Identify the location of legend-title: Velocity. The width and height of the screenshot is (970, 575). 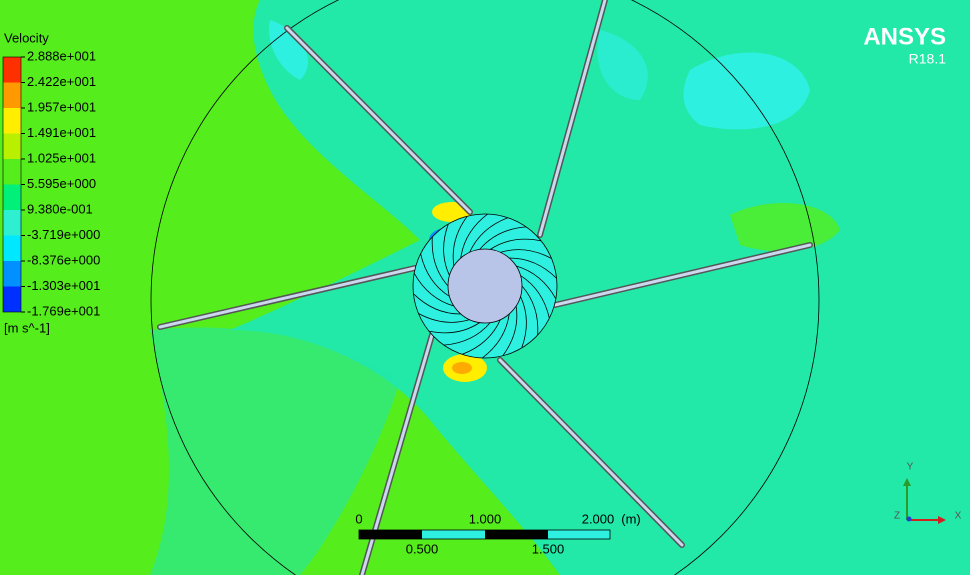
(26, 37).